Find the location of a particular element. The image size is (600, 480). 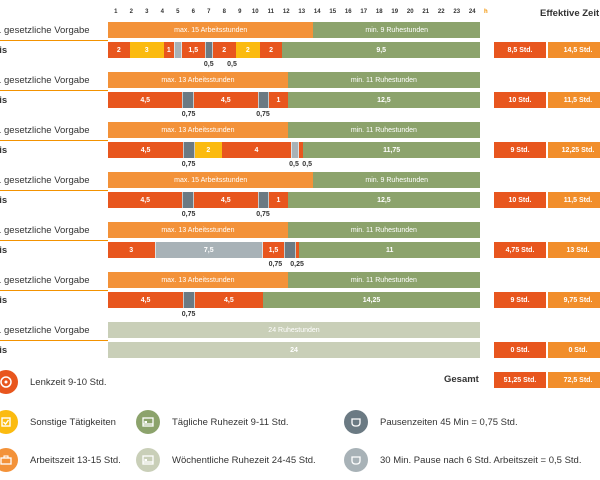

hour-tick-label: 24 is located at coordinates (472, 12).